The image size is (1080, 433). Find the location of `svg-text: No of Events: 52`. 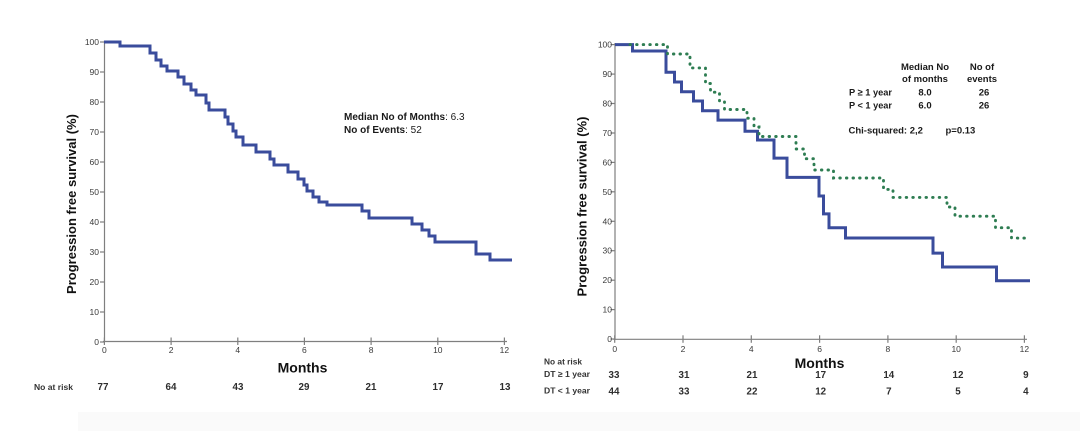

svg-text: No of Events: 52 is located at coordinates (383, 130).